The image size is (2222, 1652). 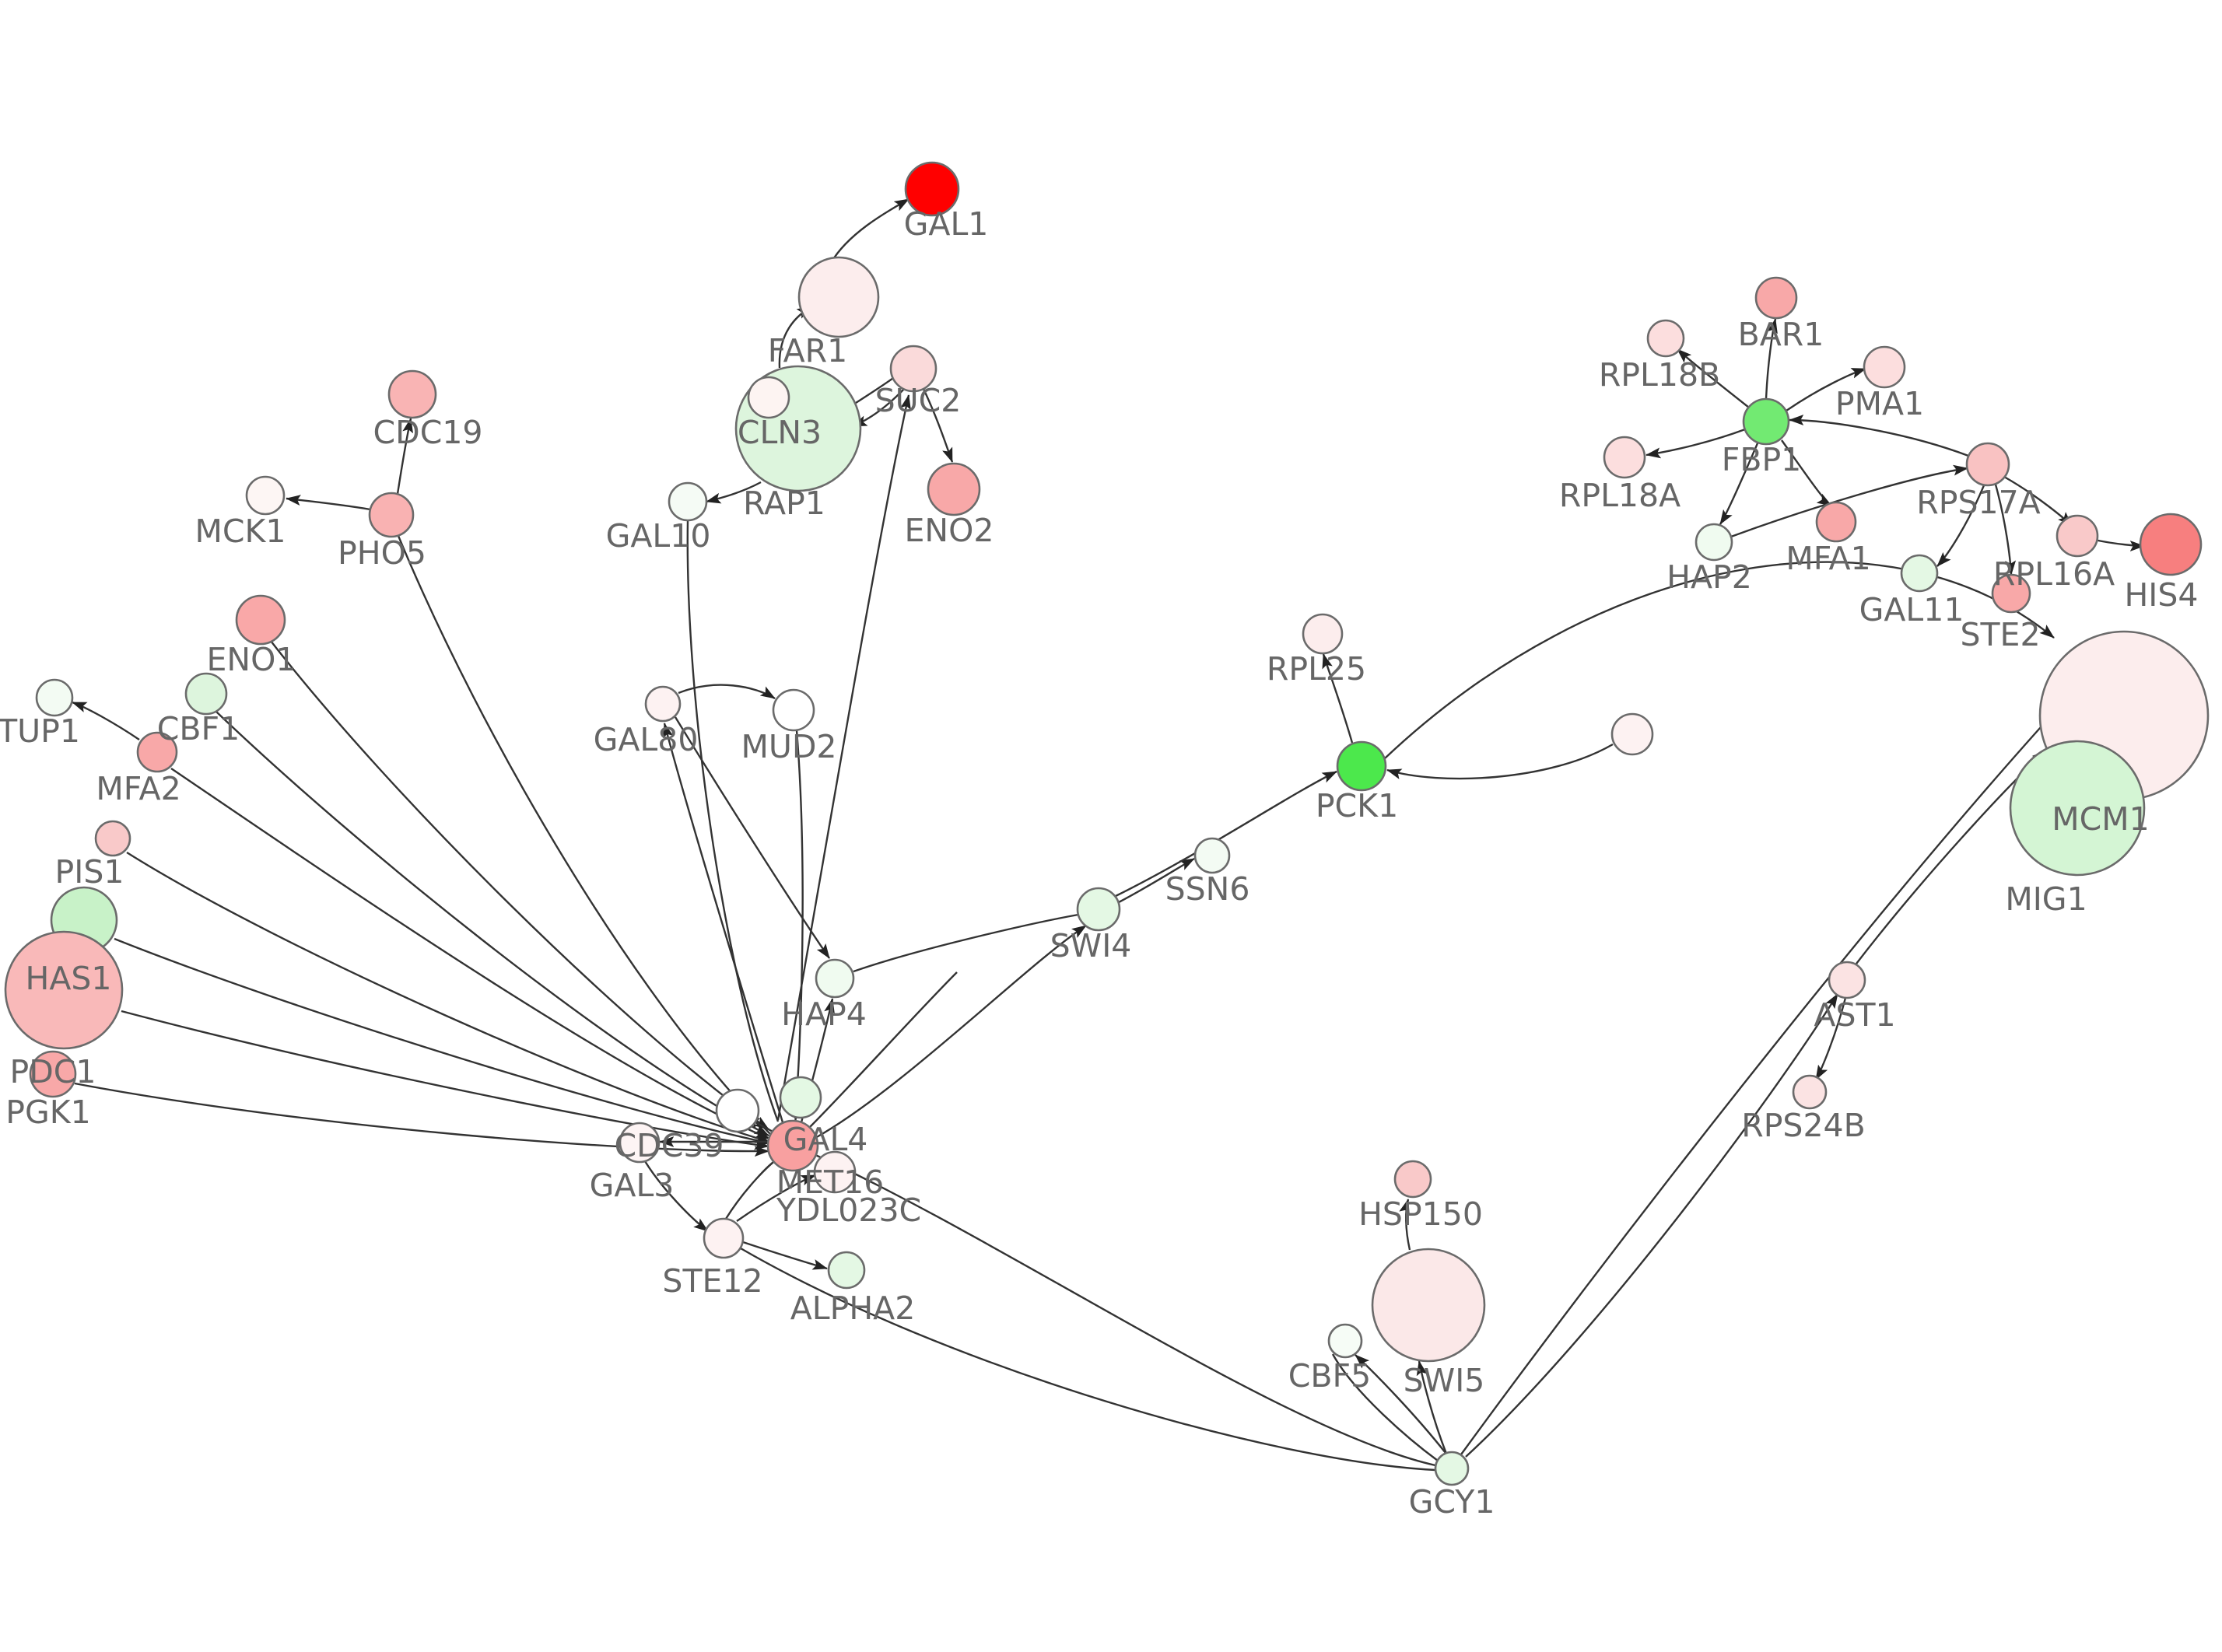 What do you see at coordinates (1624, 458) in the screenshot?
I see `node-rpl18a` at bounding box center [1624, 458].